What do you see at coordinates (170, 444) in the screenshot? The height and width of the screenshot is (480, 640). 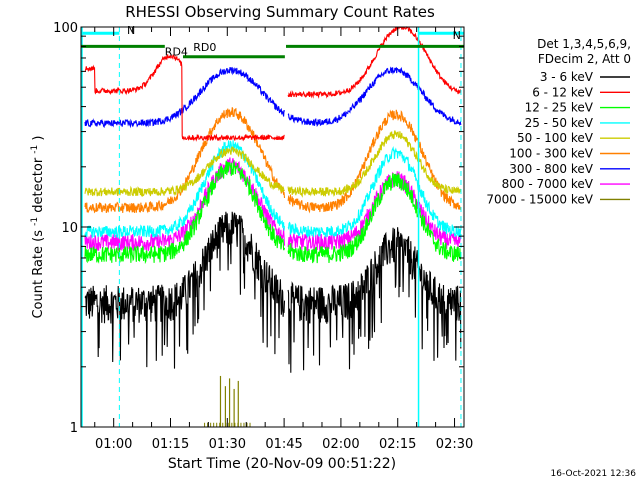 I see `x-tick-label: 01:15` at bounding box center [170, 444].